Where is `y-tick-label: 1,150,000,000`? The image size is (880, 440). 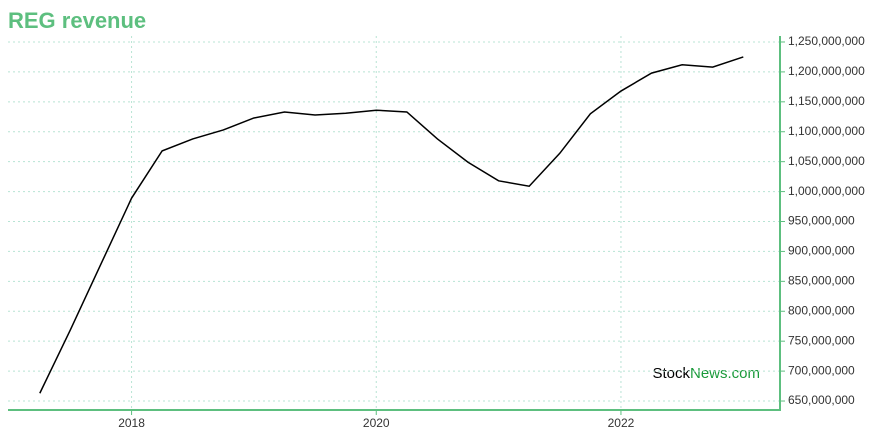 y-tick-label: 1,150,000,000 is located at coordinates (826, 101).